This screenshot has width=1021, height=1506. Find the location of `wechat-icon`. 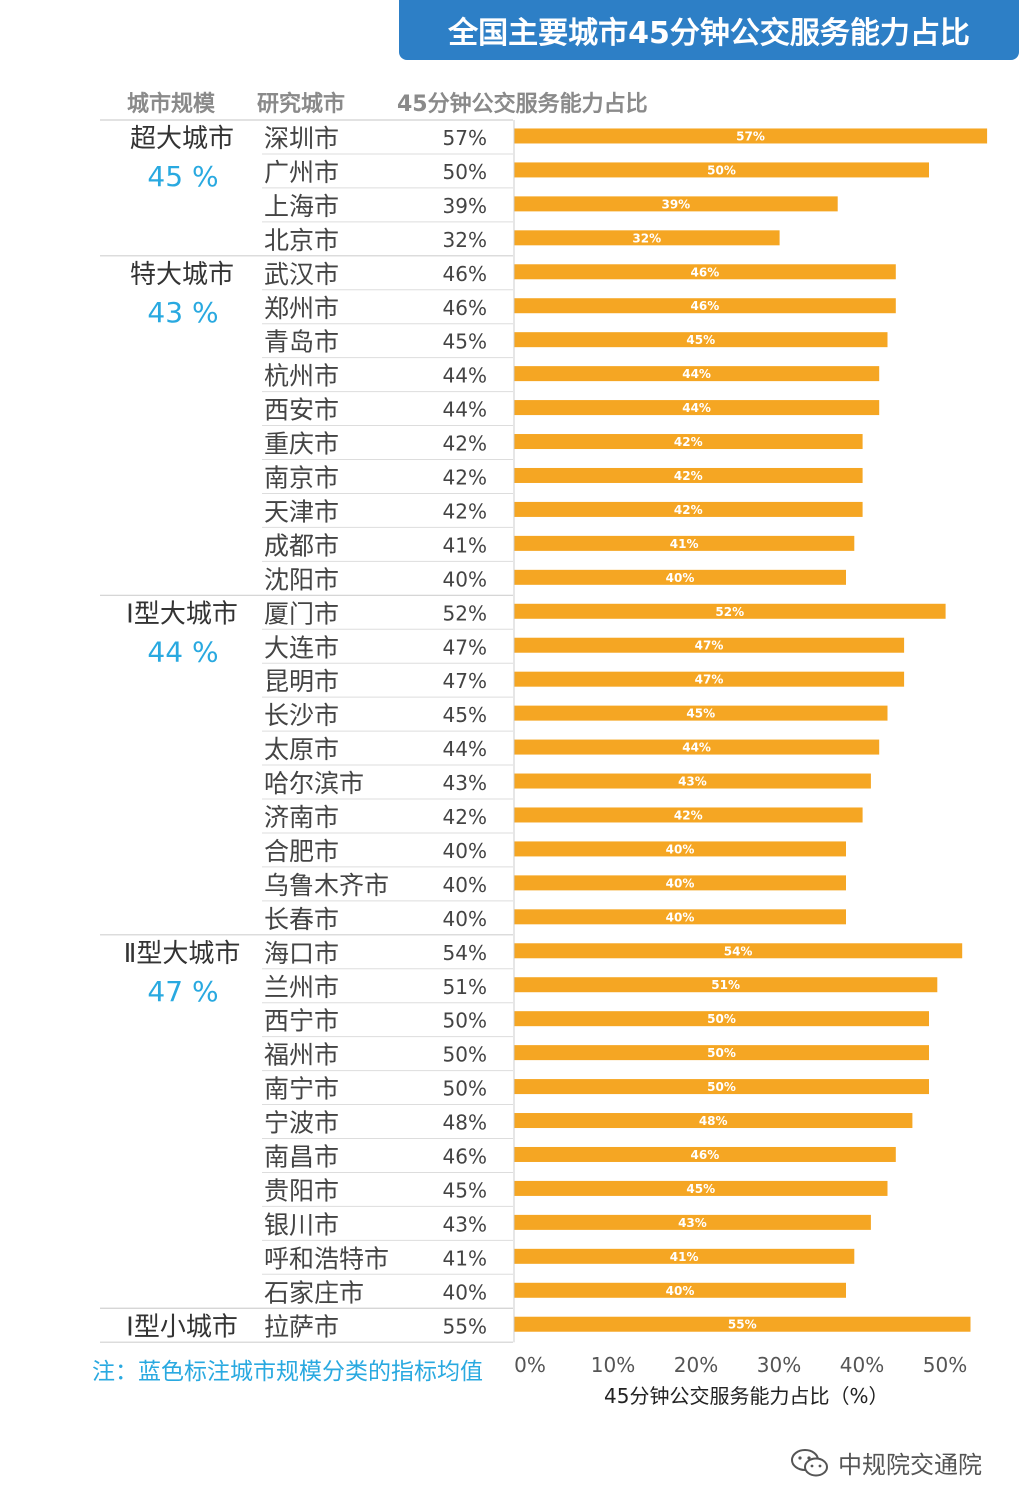

wechat-icon is located at coordinates (809, 1462).